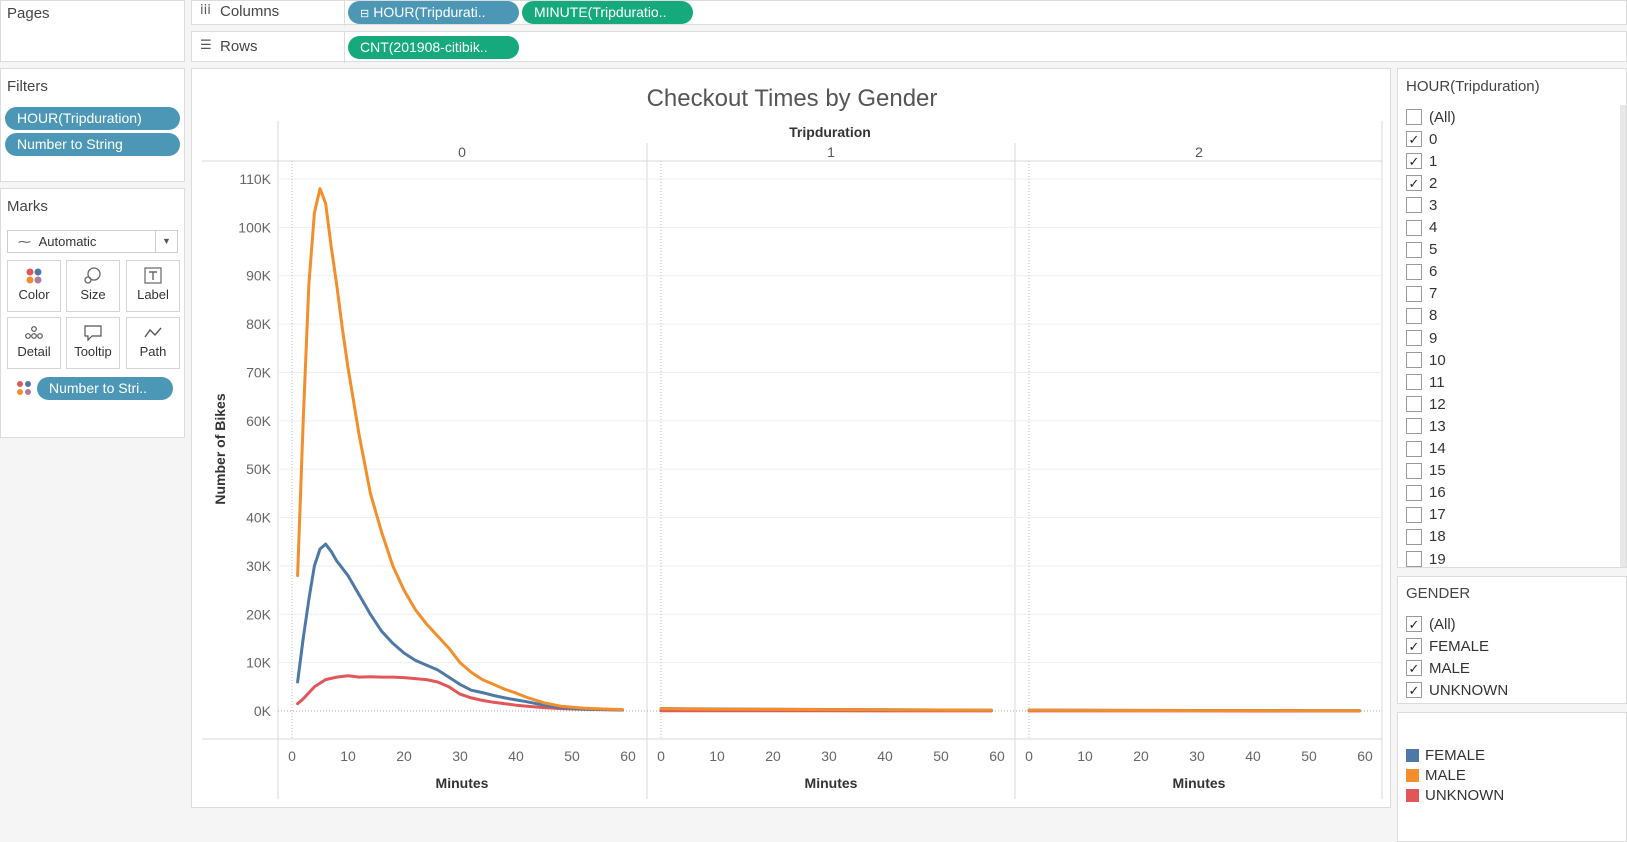 This screenshot has height=842, width=1627. Describe the element at coordinates (1465, 795) in the screenshot. I see `legend-item-label: UNKNOWN` at that location.